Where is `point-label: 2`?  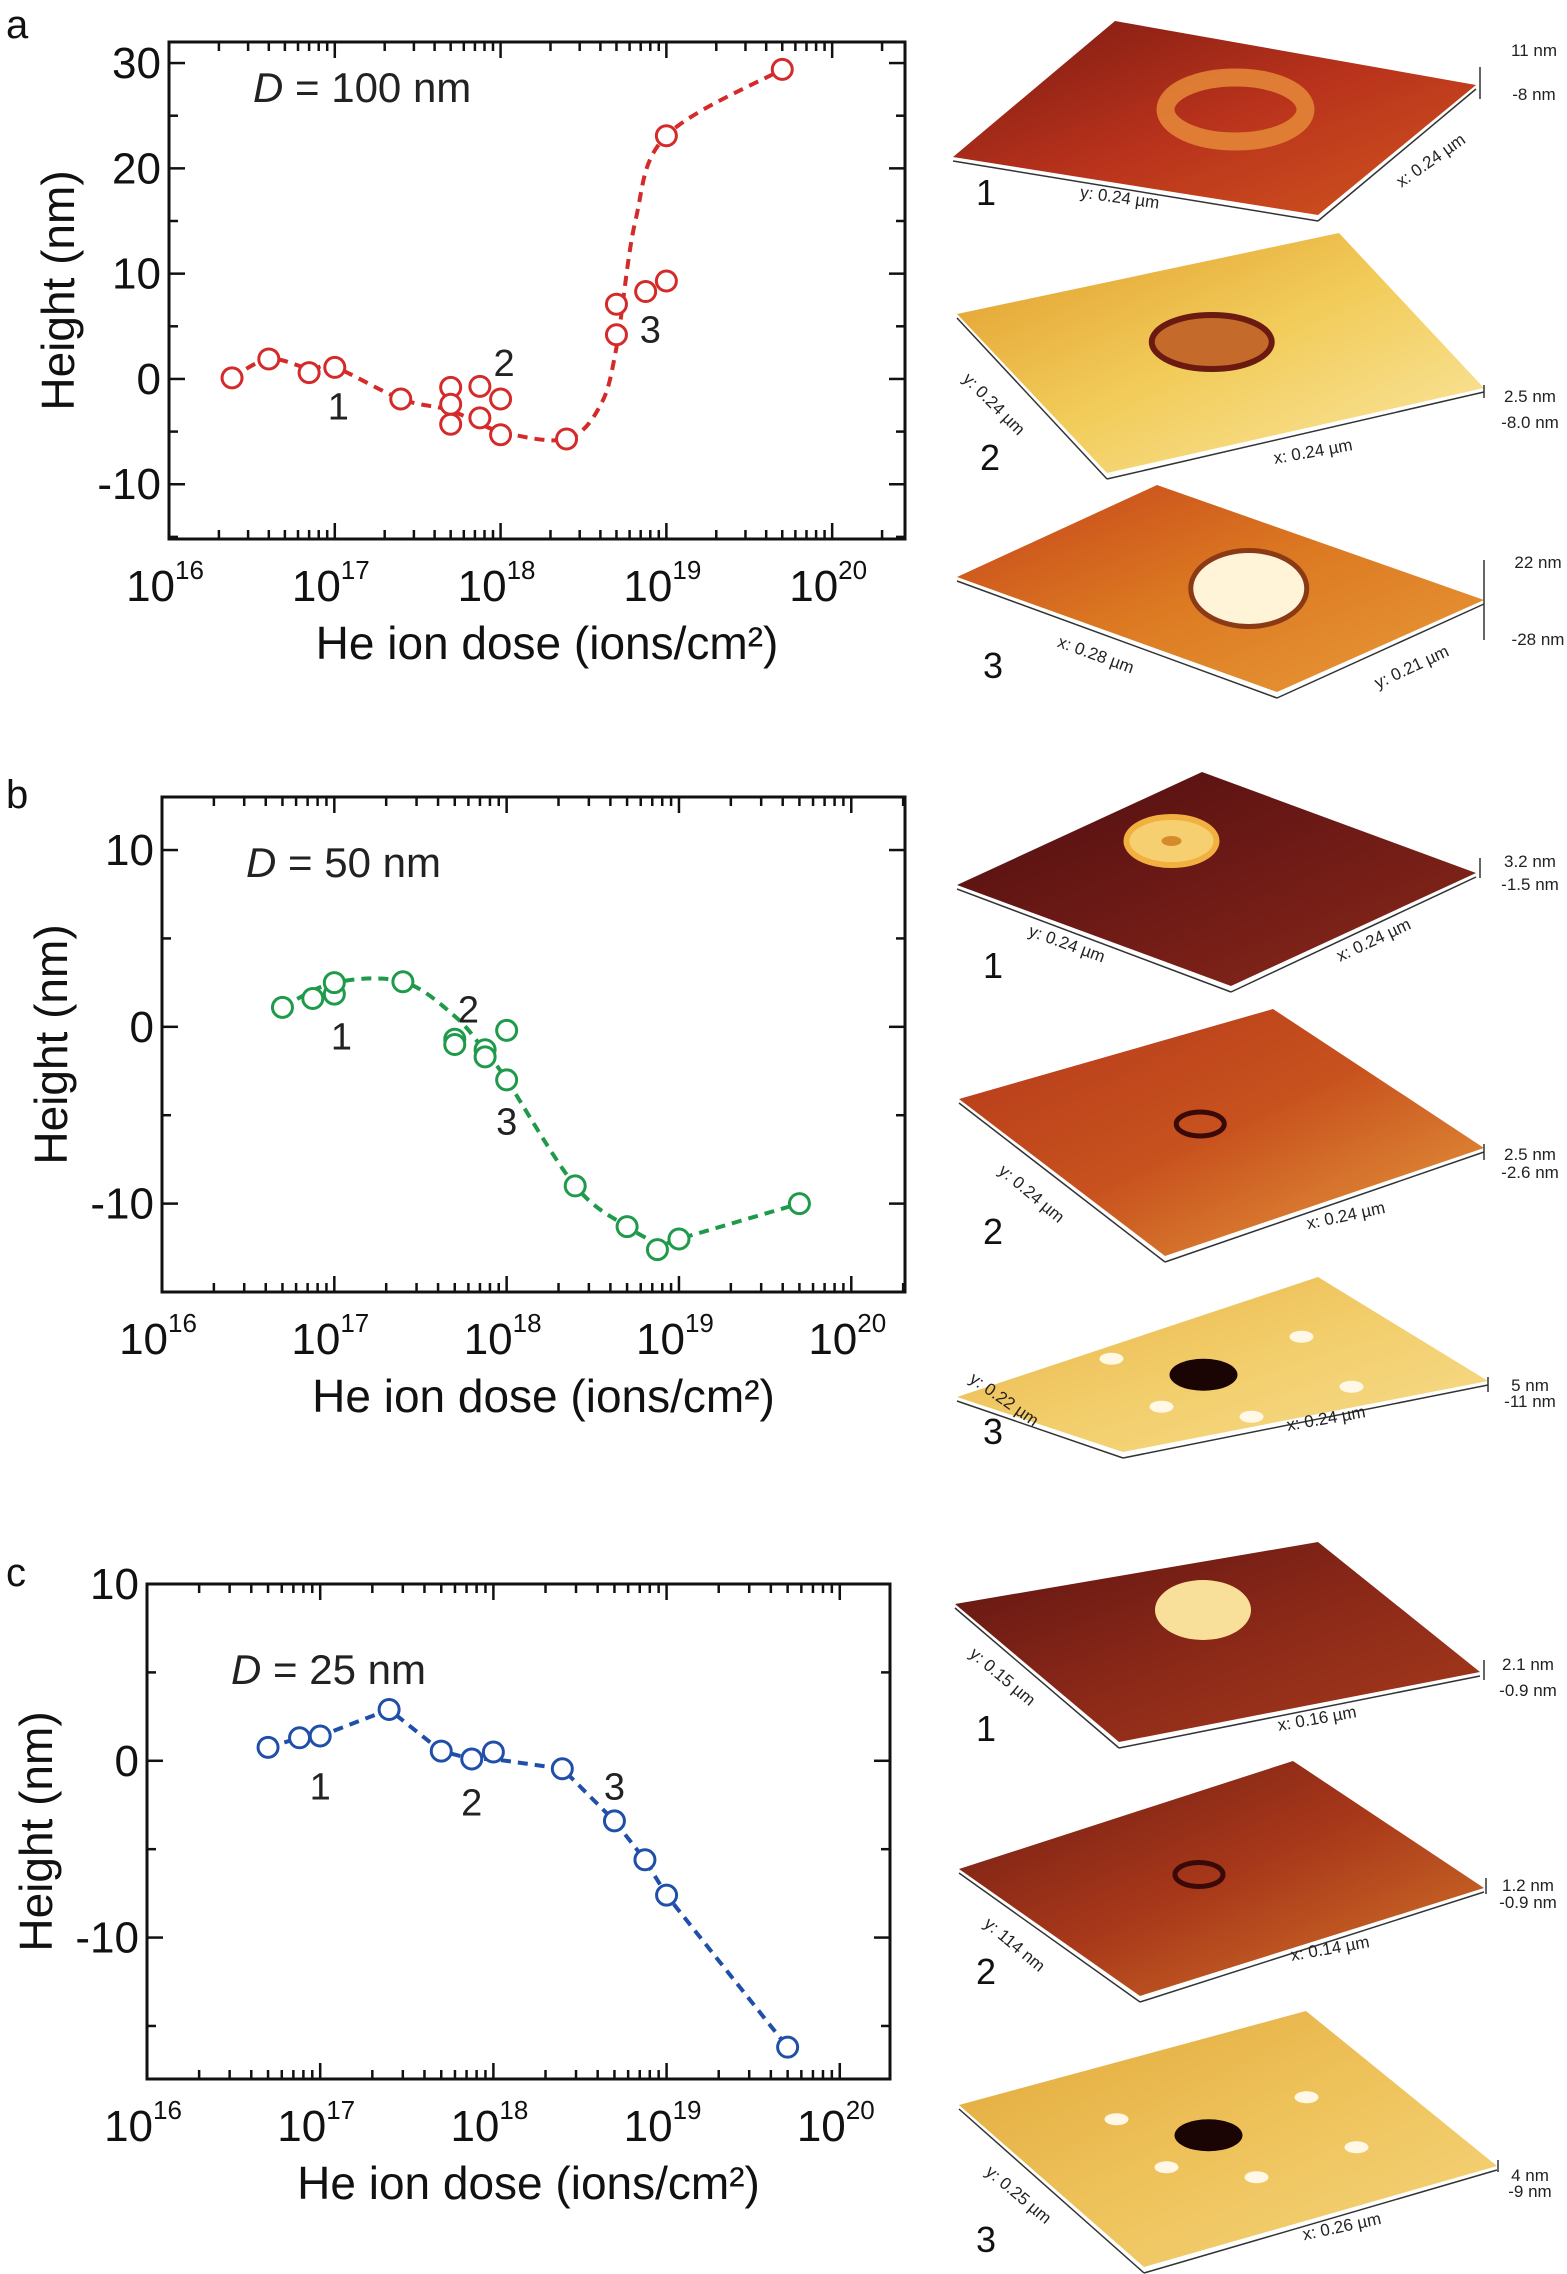
point-label: 2 is located at coordinates (504, 364).